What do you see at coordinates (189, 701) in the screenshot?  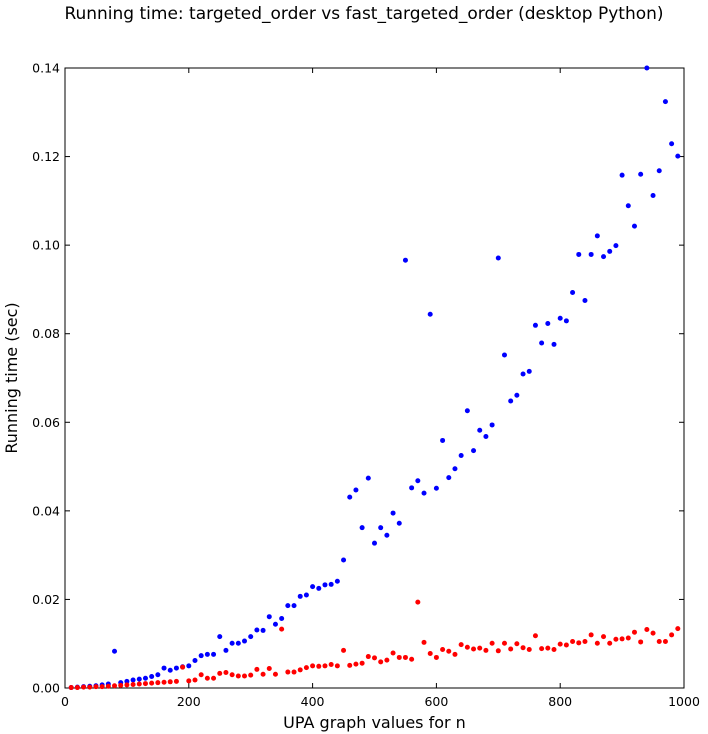 I see `x-tick-label: 200` at bounding box center [189, 701].